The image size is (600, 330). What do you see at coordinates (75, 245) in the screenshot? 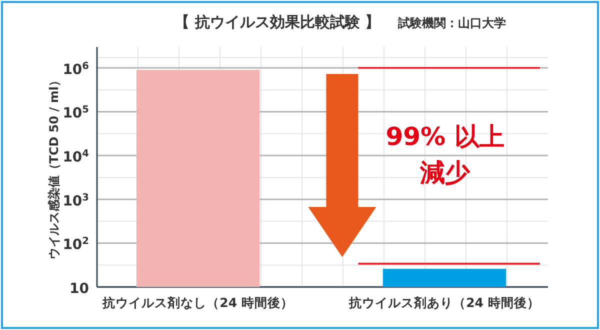
I see `y-tick-label: 10$^{2}$` at bounding box center [75, 245].